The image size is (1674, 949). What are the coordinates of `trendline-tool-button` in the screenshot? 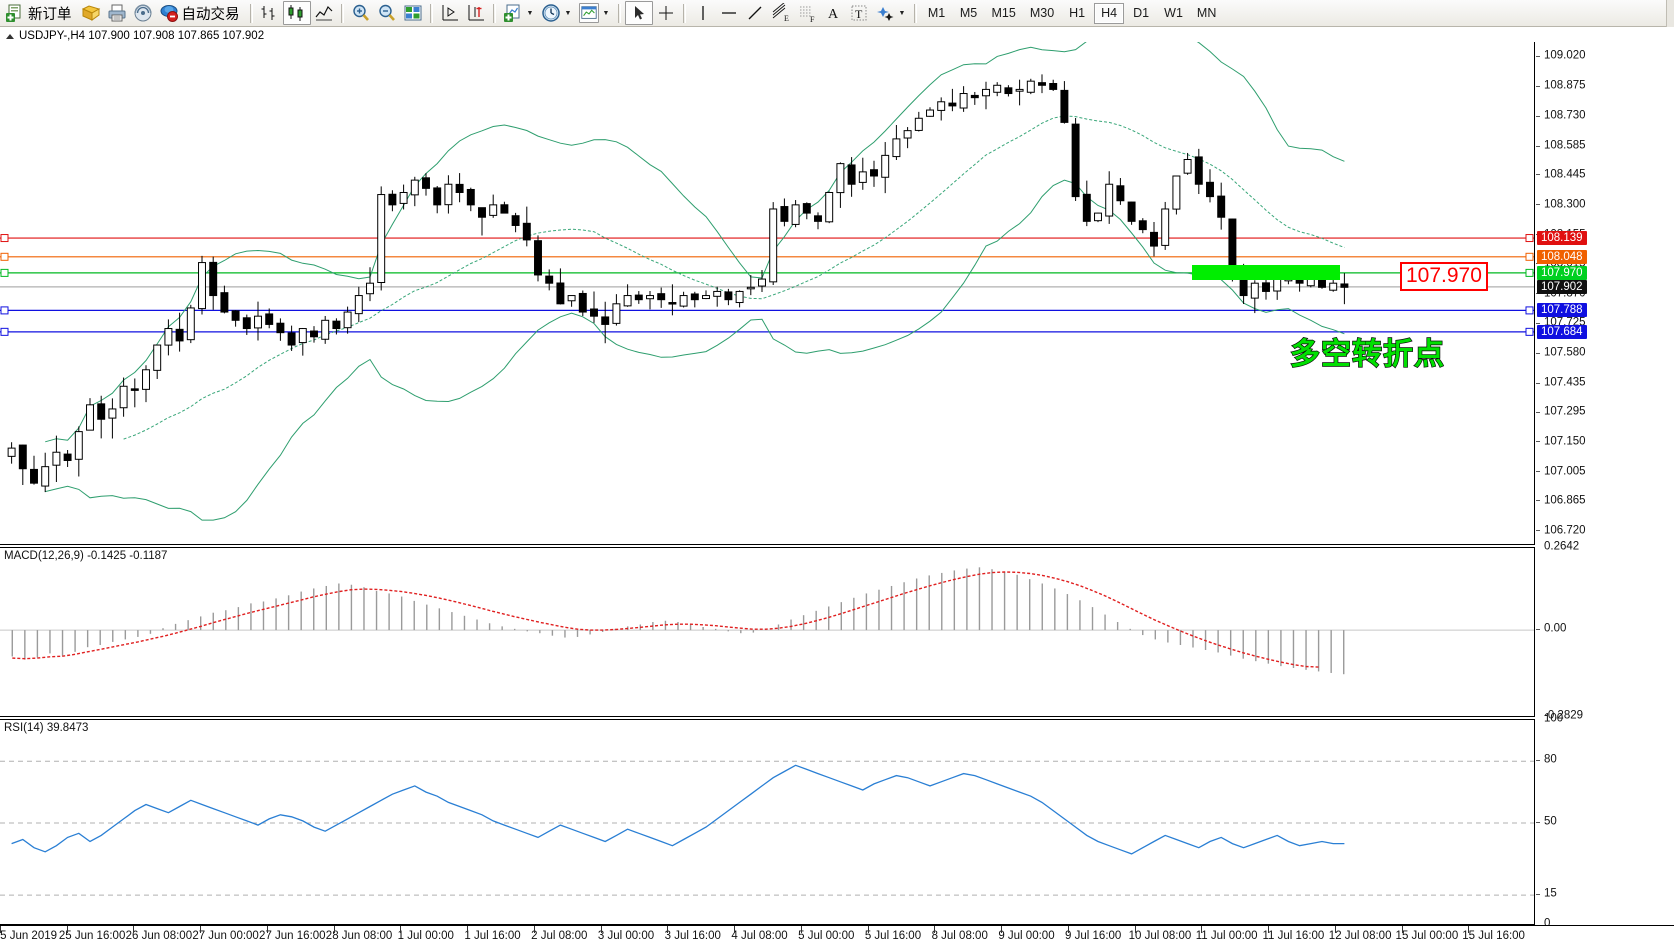 It's located at (755, 13).